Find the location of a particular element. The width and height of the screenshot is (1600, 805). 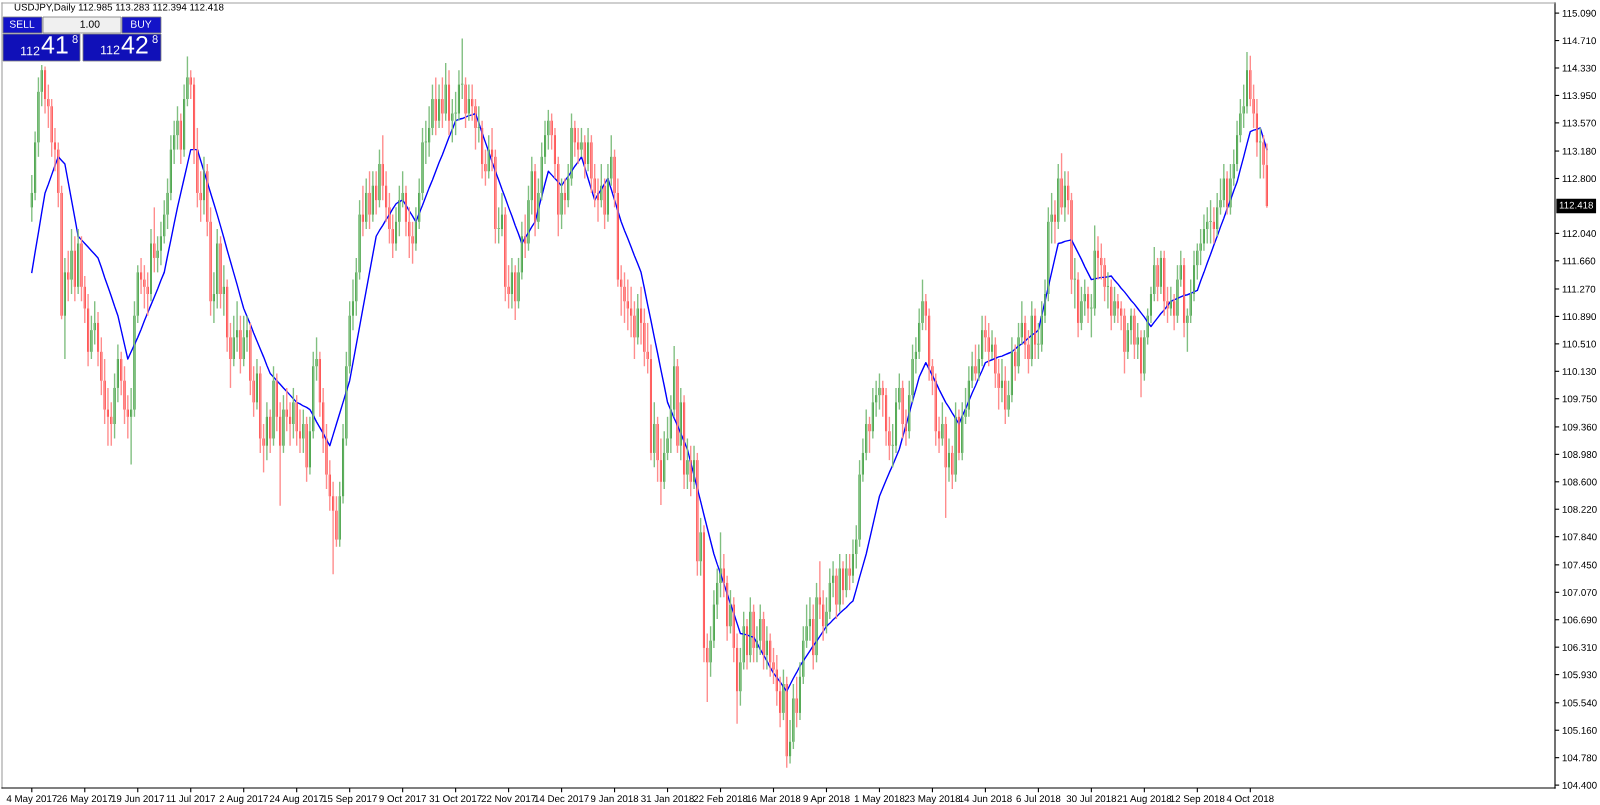

y-tick-label: 109.750 is located at coordinates (1579, 399).